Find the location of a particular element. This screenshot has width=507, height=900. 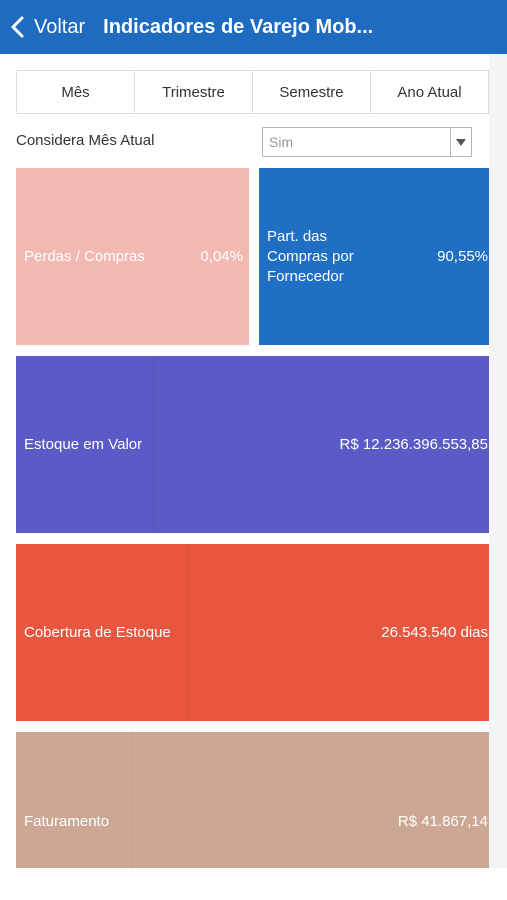

considera-mes-atual-select: Sim is located at coordinates (367, 142).